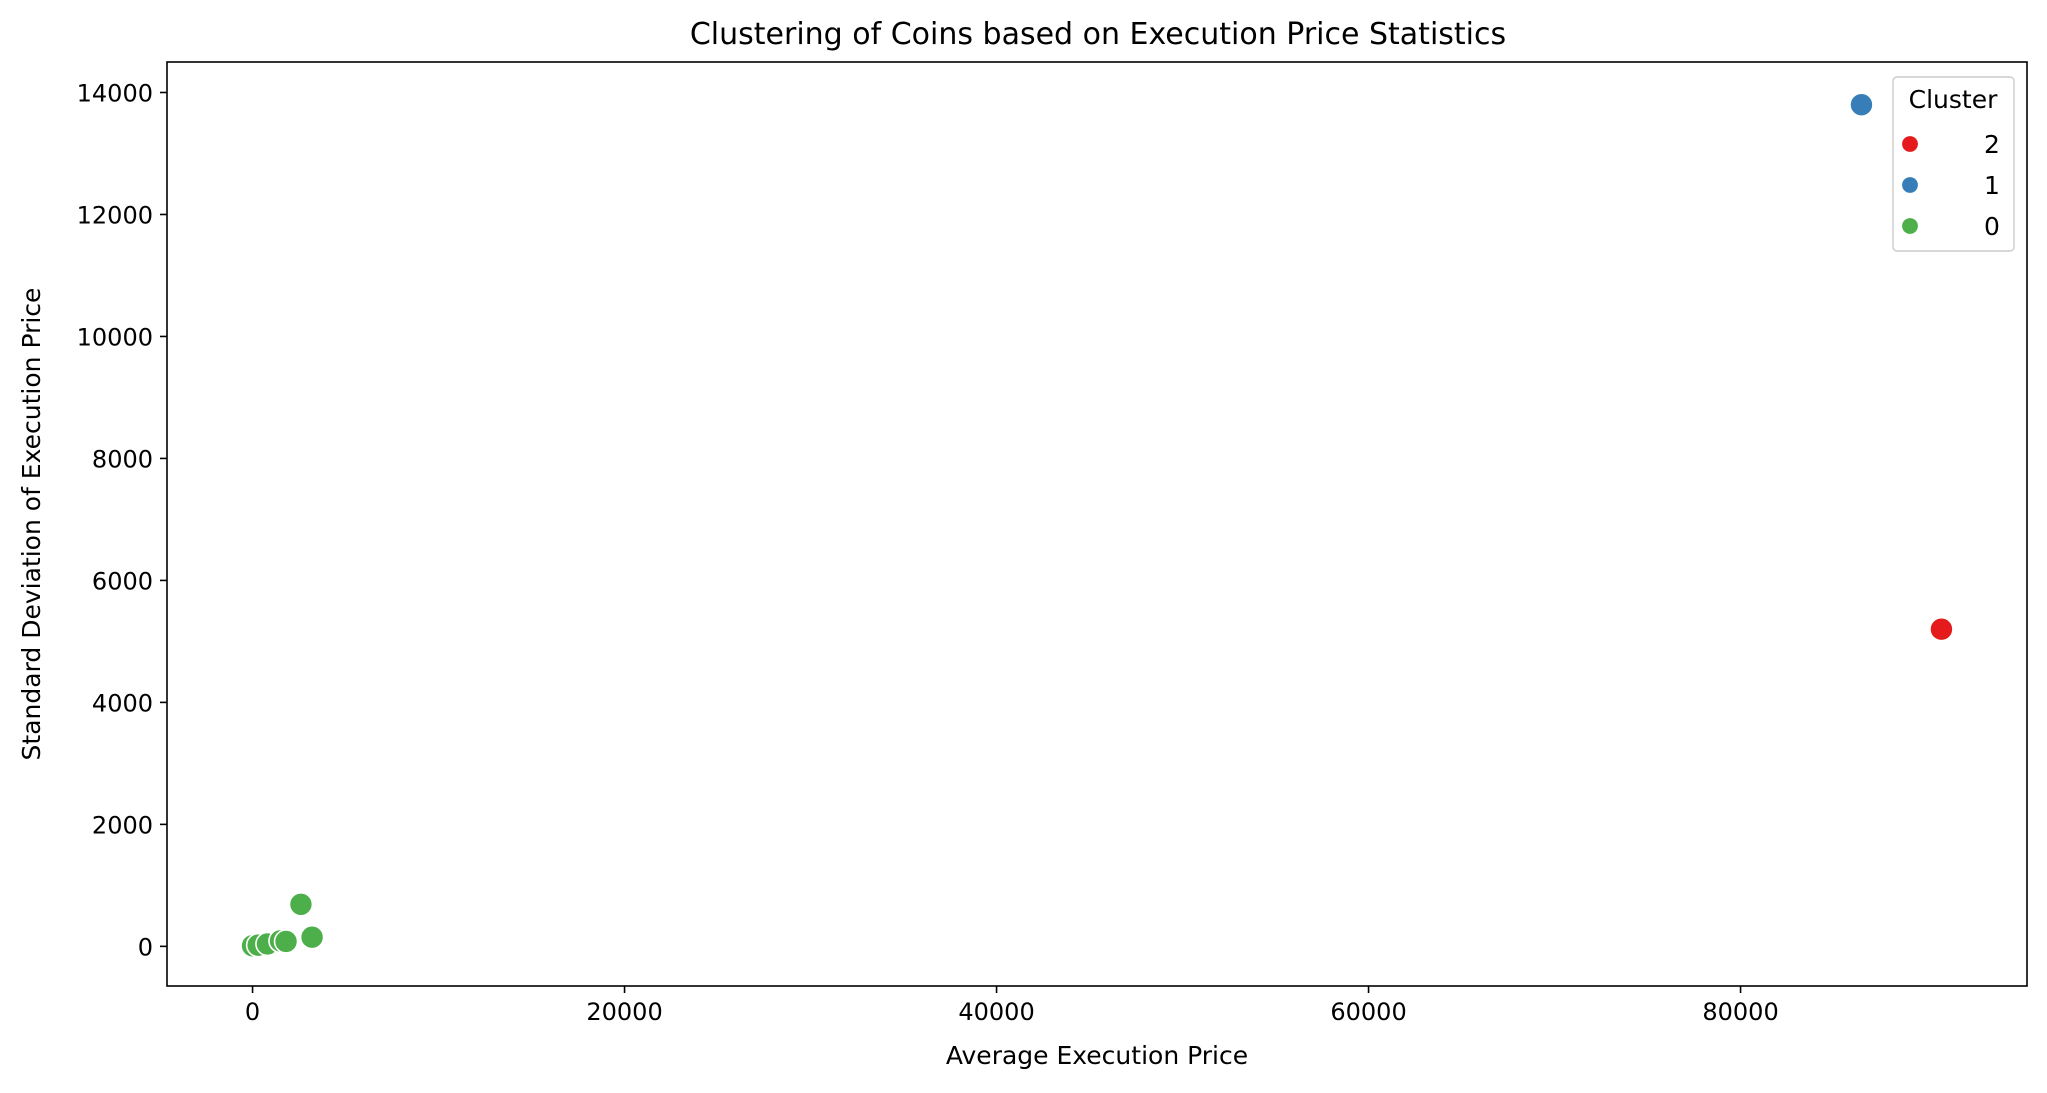 The height and width of the screenshot is (1093, 2047). What do you see at coordinates (1992, 185) in the screenshot?
I see `legend-label-cluster-1: 1` at bounding box center [1992, 185].